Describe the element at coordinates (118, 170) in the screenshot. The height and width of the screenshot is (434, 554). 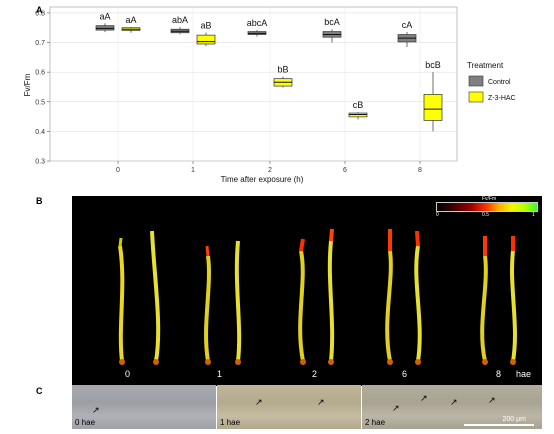
I see `x-tick-label: 0` at that location.